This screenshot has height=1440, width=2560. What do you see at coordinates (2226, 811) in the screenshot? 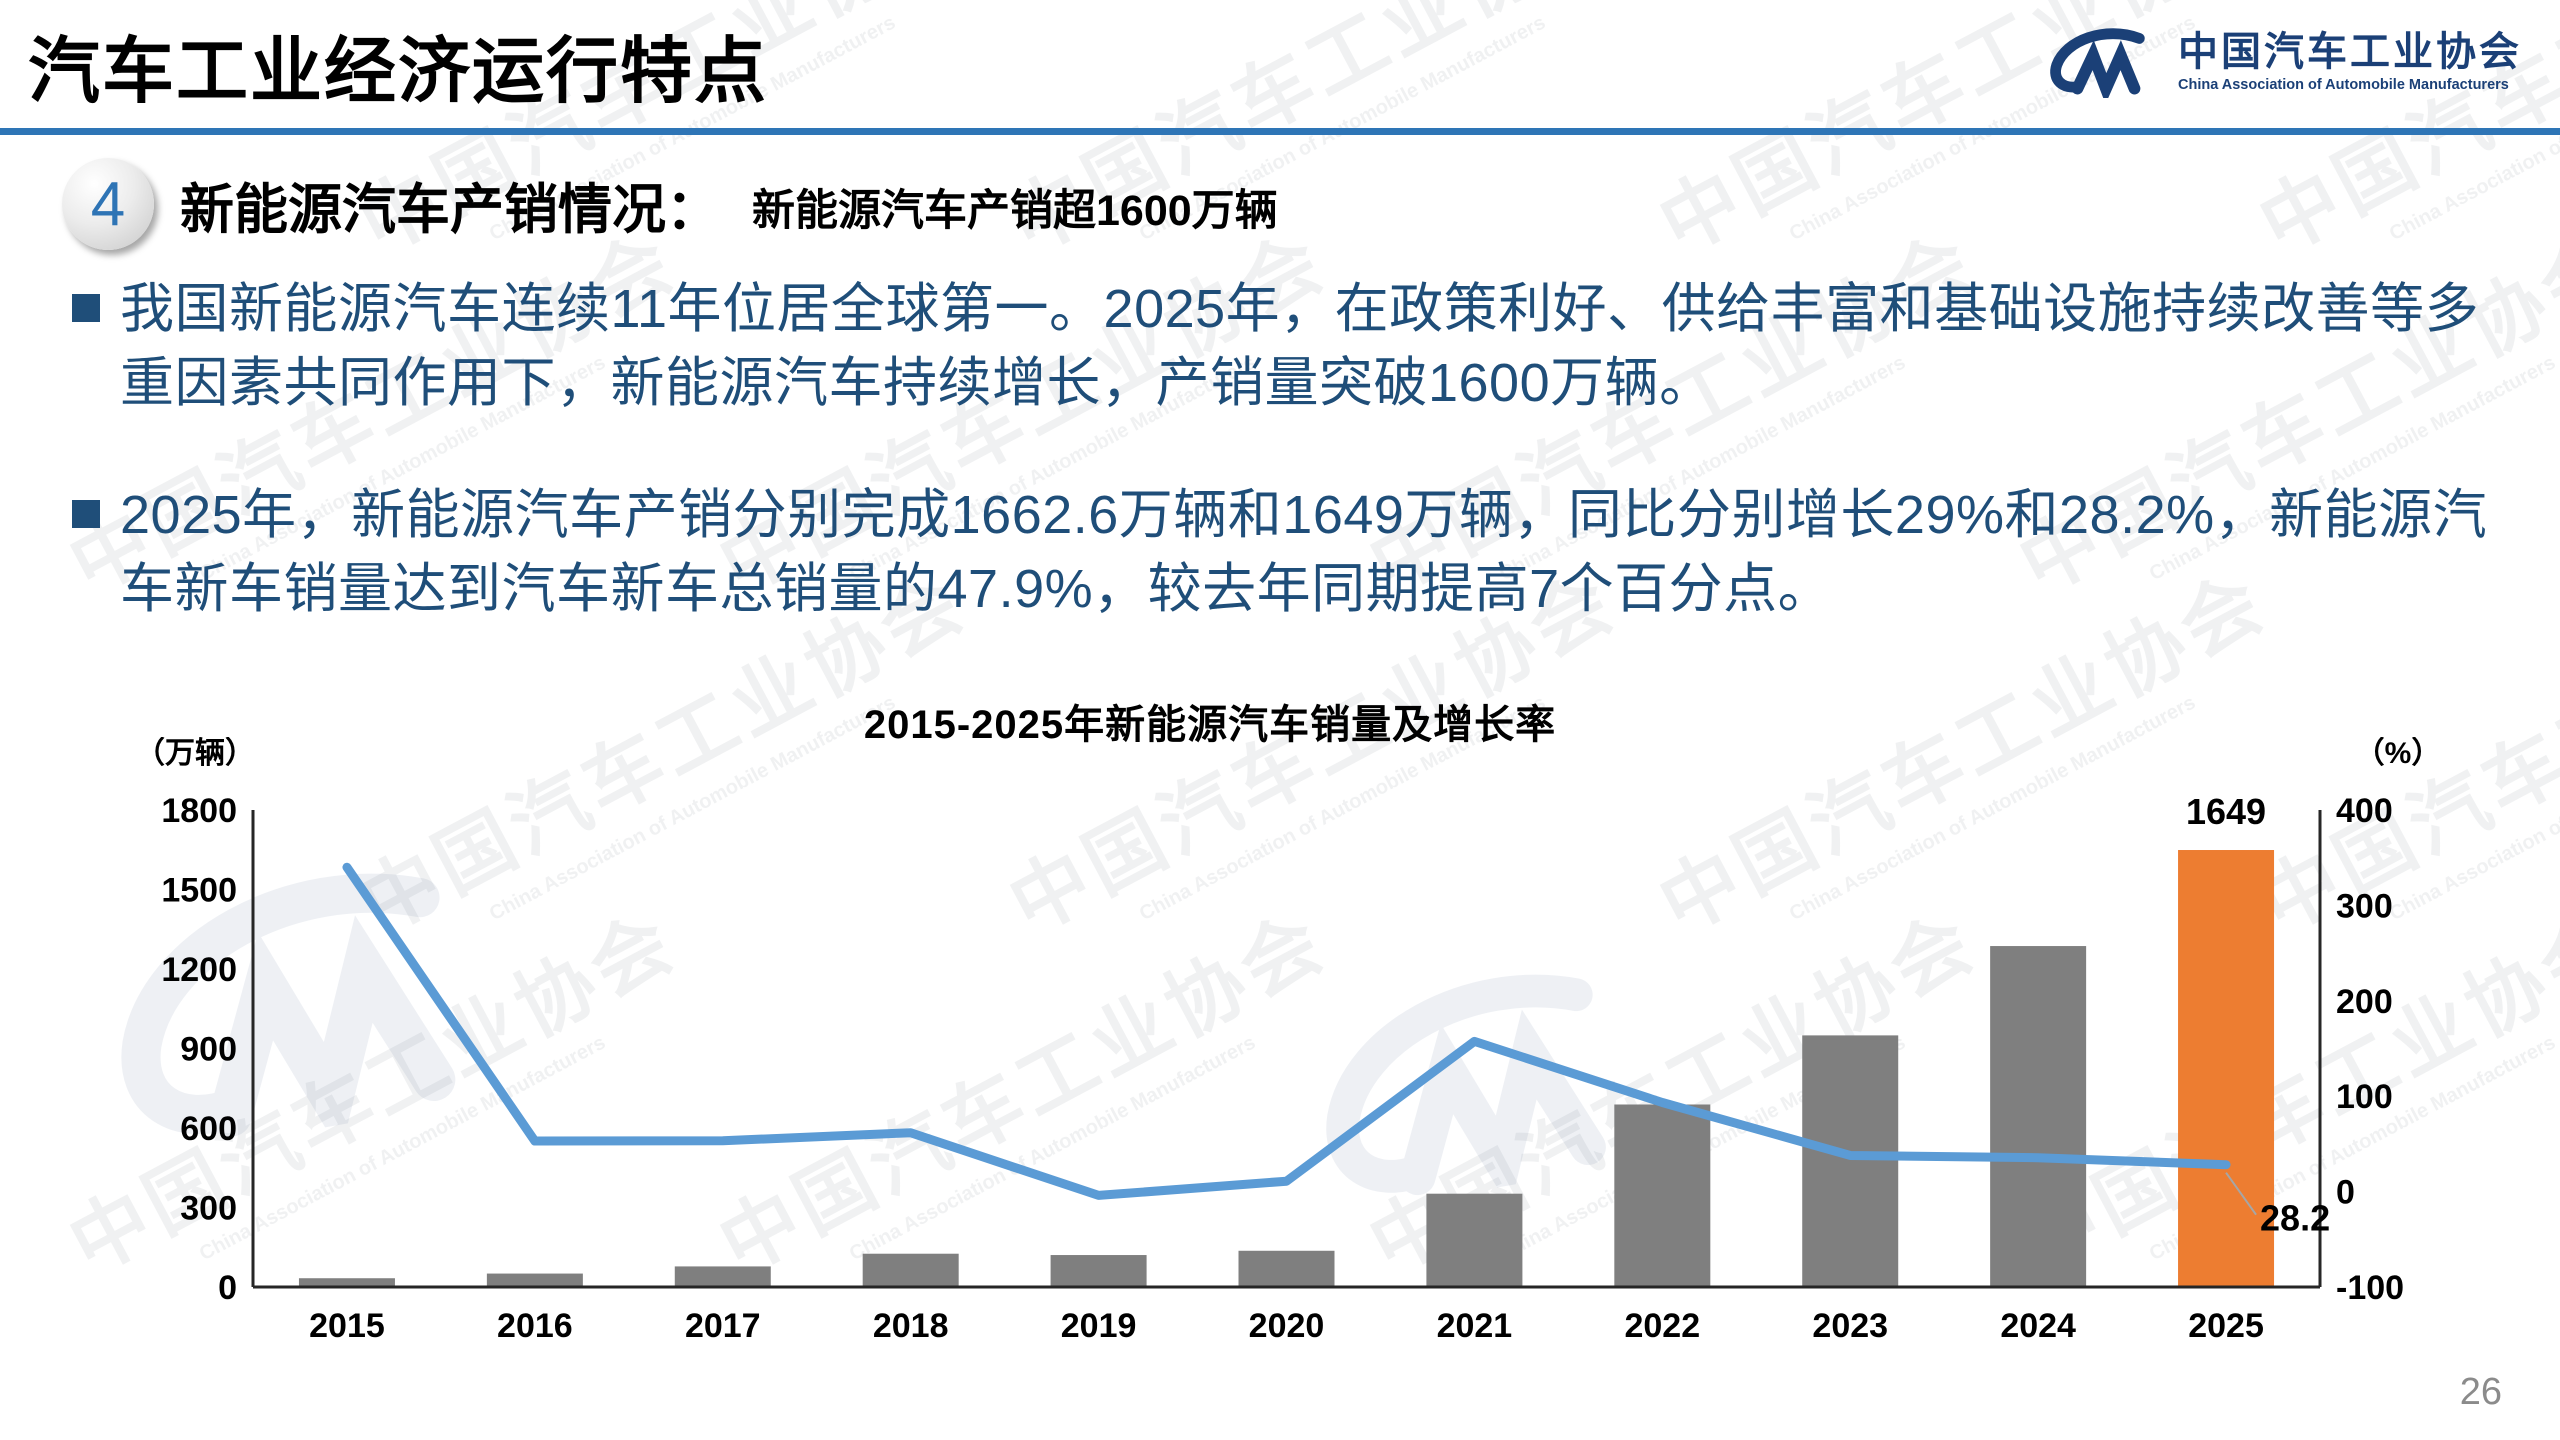
I see `bar-value-label: 1649` at bounding box center [2226, 811].